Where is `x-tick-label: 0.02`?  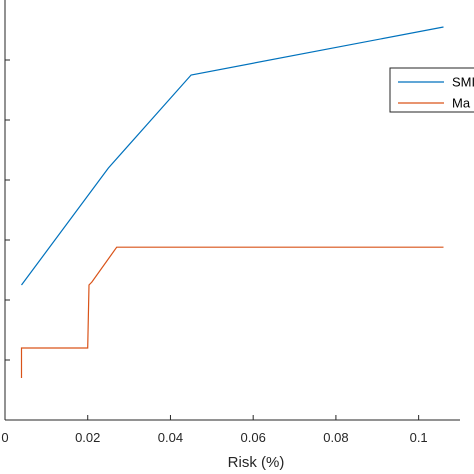
x-tick-label: 0.02 is located at coordinates (87, 437).